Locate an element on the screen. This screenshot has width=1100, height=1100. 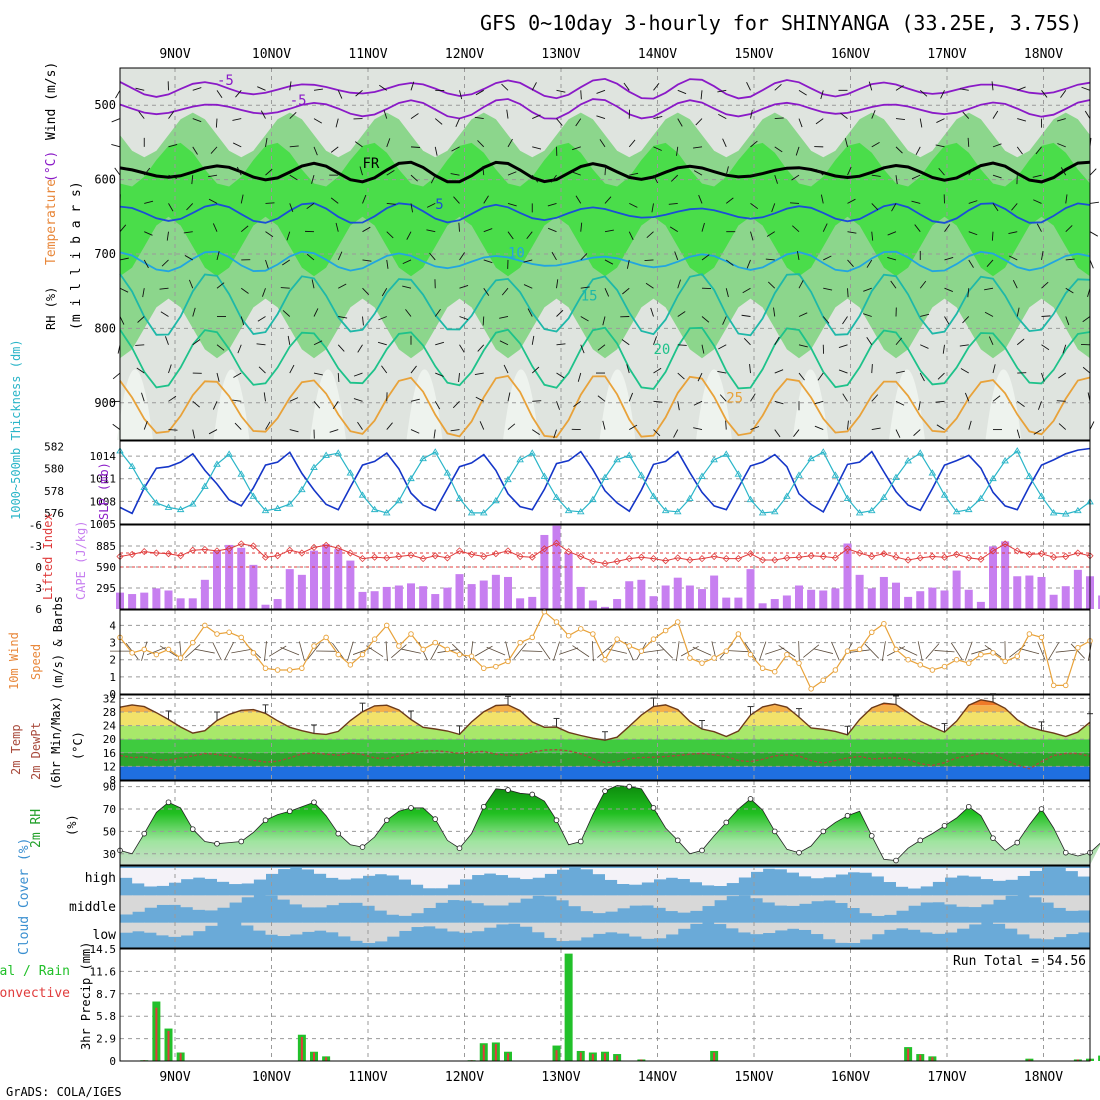
rh-tick: 90 is located at coordinates (109, 787).